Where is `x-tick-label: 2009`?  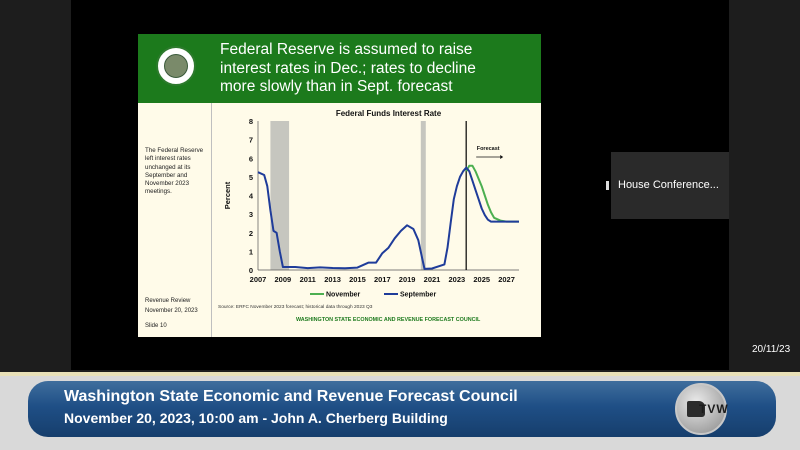 x-tick-label: 2009 is located at coordinates (283, 279).